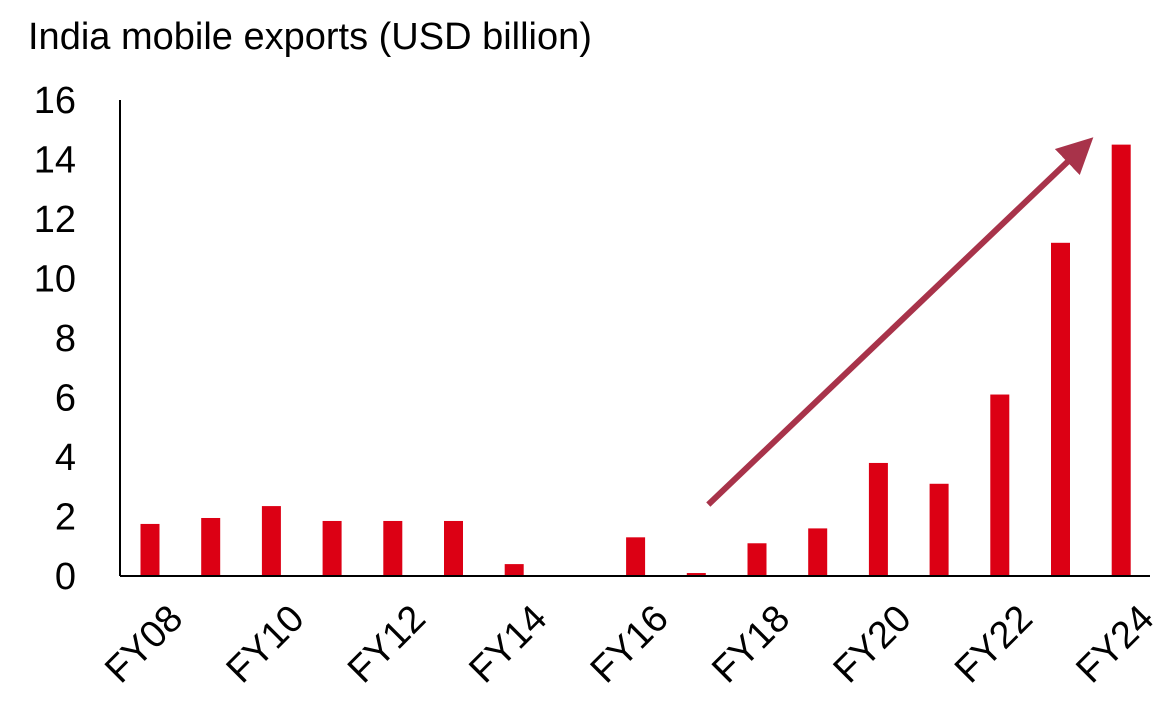  Describe the element at coordinates (508, 644) in the screenshot. I see `x-tick-label: FY14` at that location.